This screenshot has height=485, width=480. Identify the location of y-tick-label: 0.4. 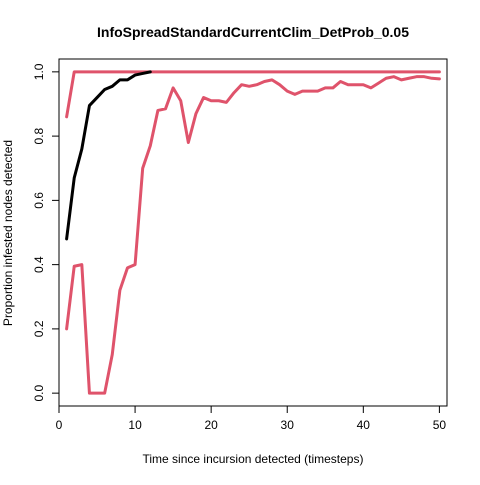
(39, 264).